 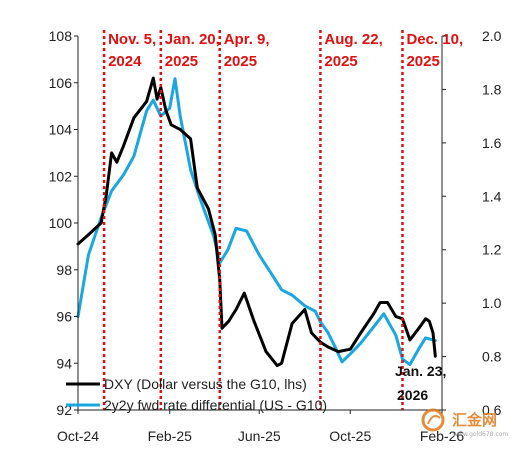 What do you see at coordinates (480, 434) in the screenshot?
I see `watermark-sub: www.gold678.com` at bounding box center [480, 434].